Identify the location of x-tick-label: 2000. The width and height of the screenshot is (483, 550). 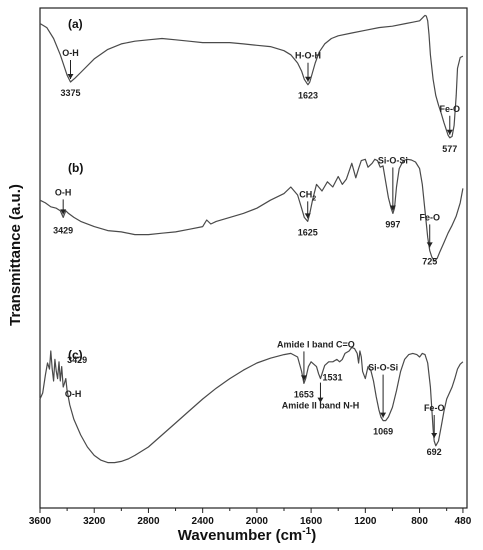
(257, 521).